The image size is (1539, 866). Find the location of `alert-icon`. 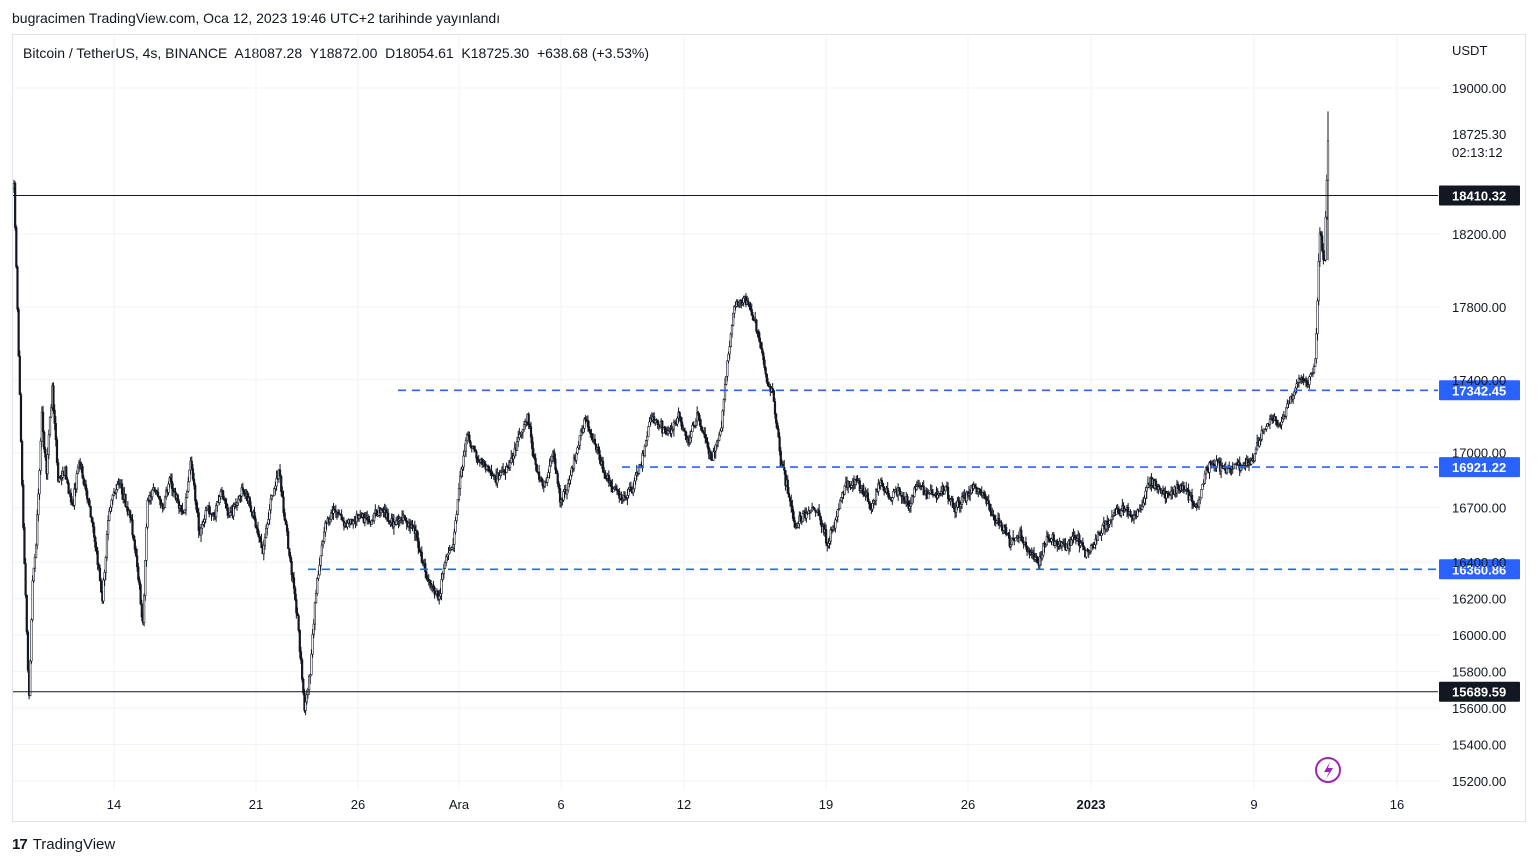

alert-icon is located at coordinates (1328, 770).